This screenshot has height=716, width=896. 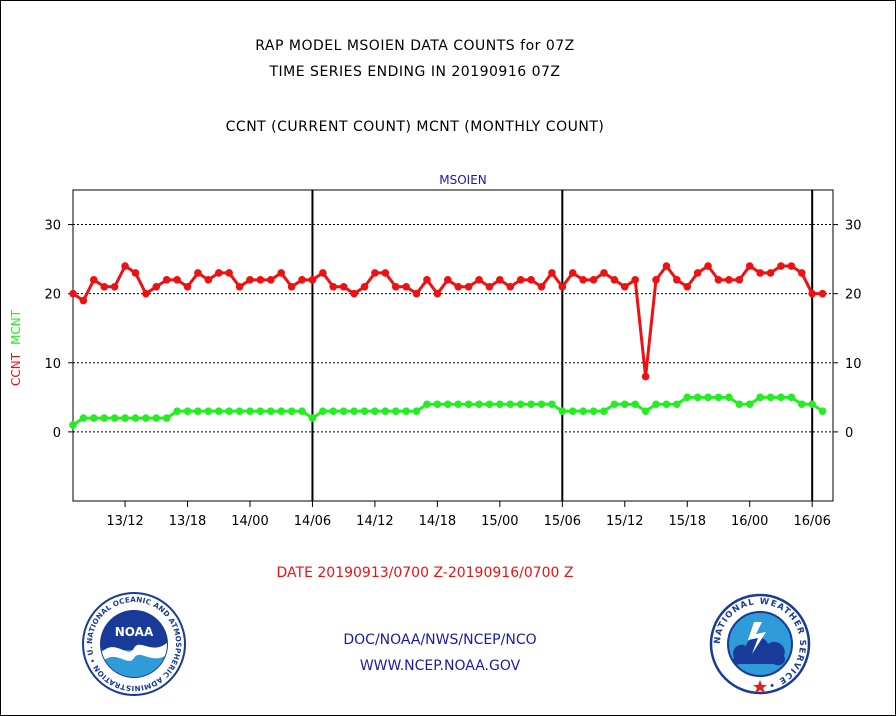 I want to click on y-axis-label-mcnt: MCNT, so click(x=16, y=327).